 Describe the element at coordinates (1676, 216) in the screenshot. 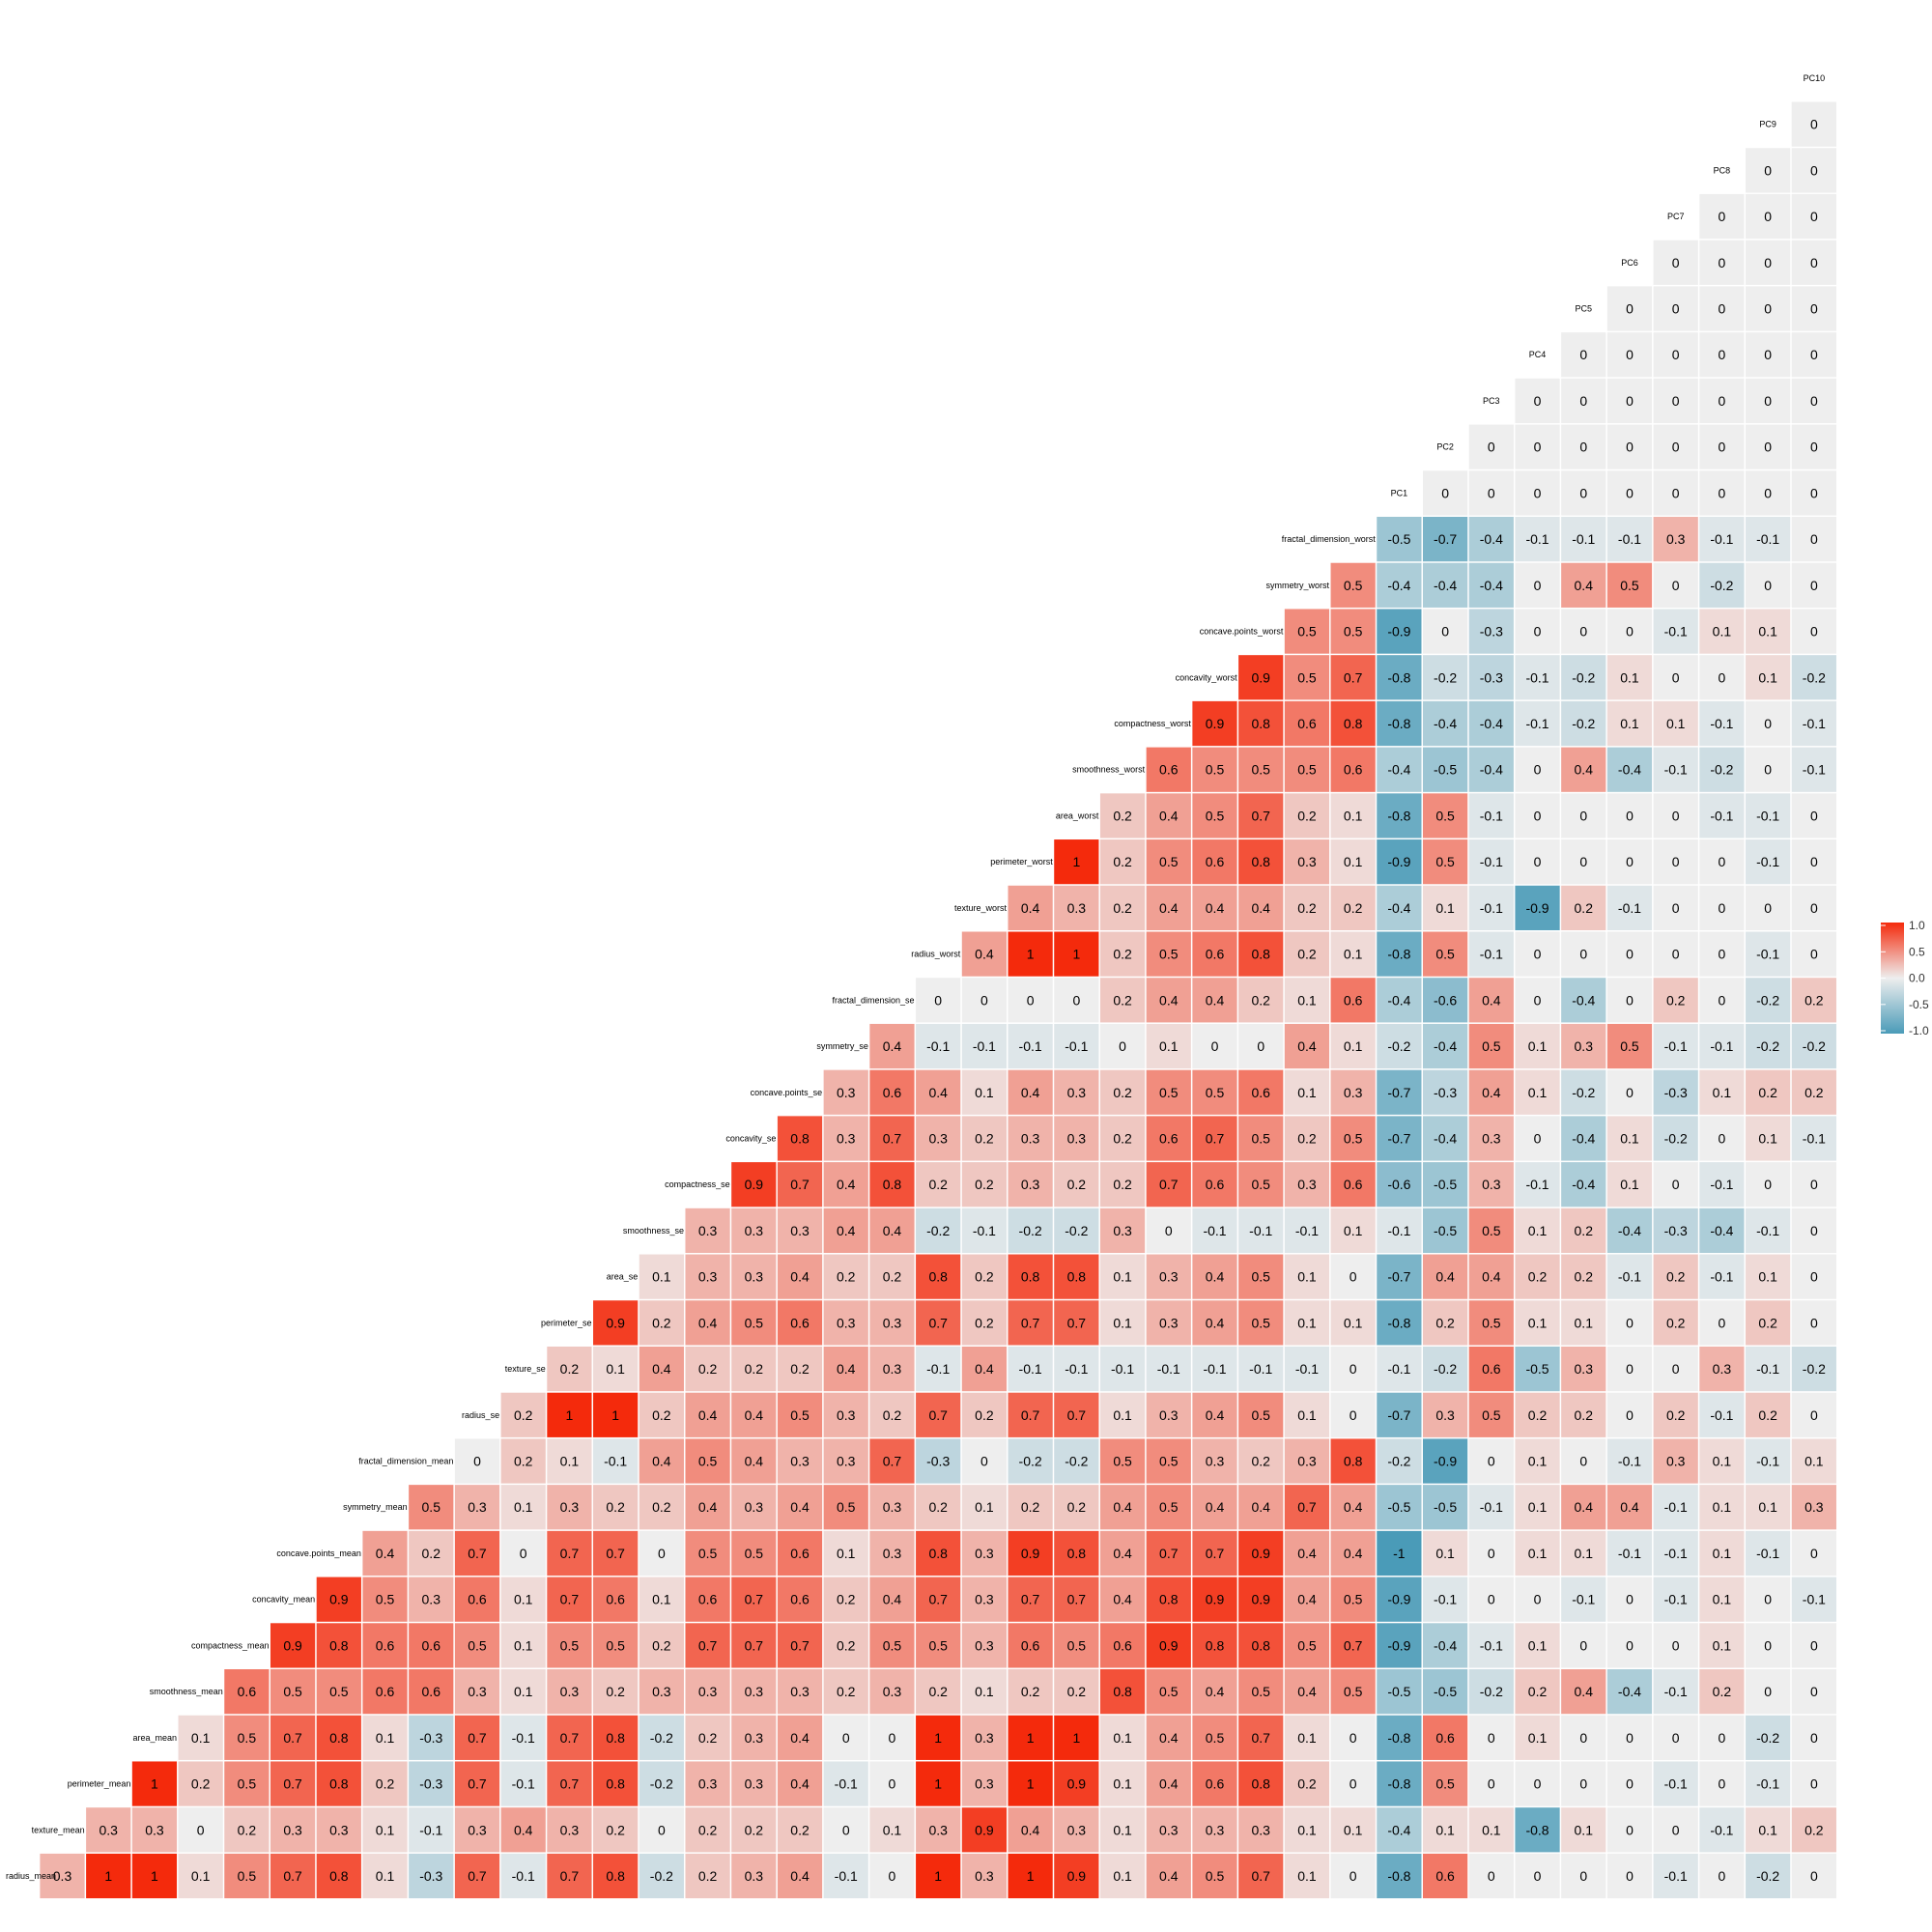

I see `variable-label: PC7` at that location.